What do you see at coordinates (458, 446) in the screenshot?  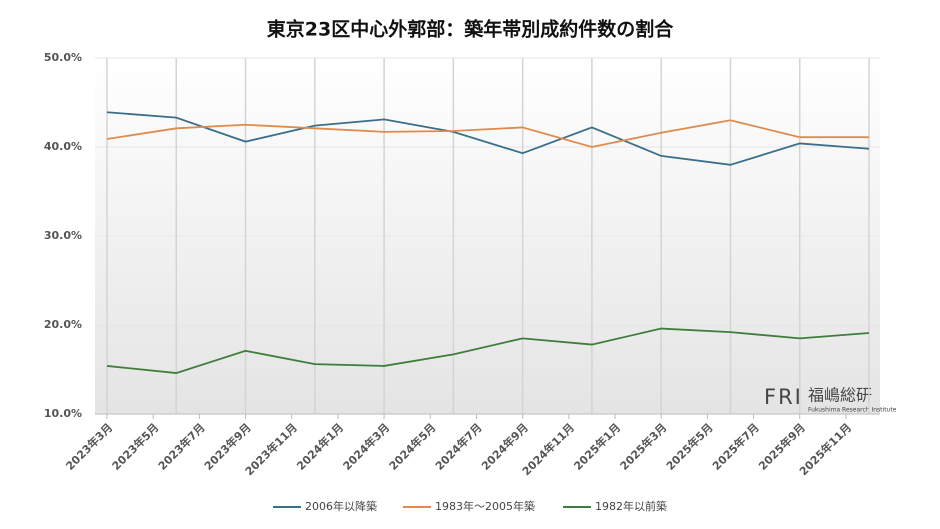 I see `x-tick-label: 2024年7月` at bounding box center [458, 446].